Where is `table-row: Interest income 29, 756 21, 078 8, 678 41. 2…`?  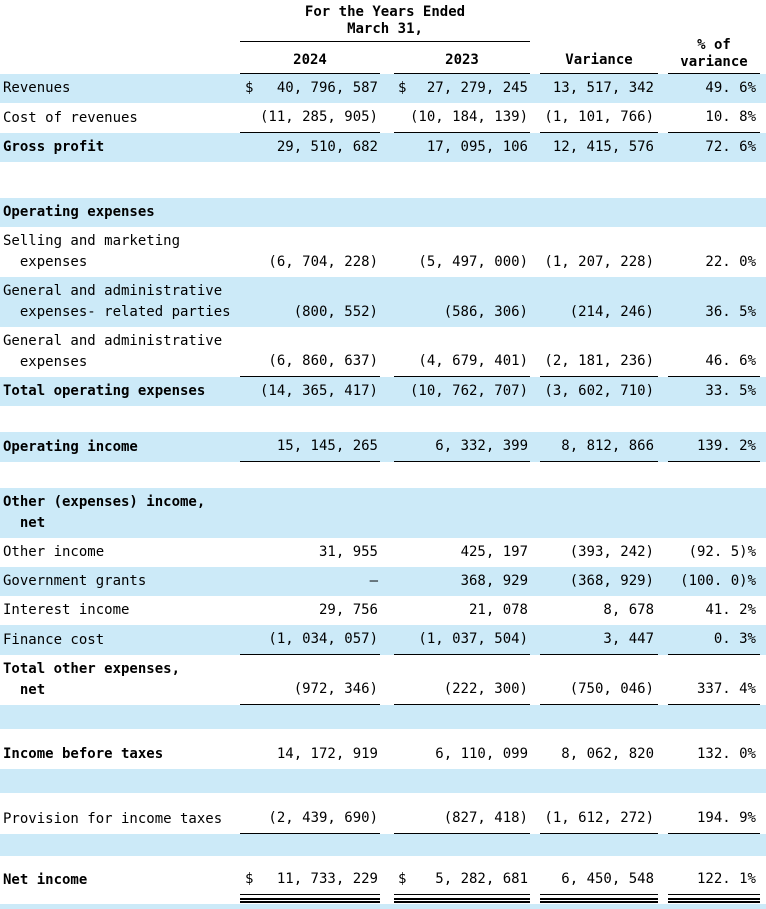 table-row: Interest income 29, 756 21, 078 8, 678 41. 2… is located at coordinates (383, 610).